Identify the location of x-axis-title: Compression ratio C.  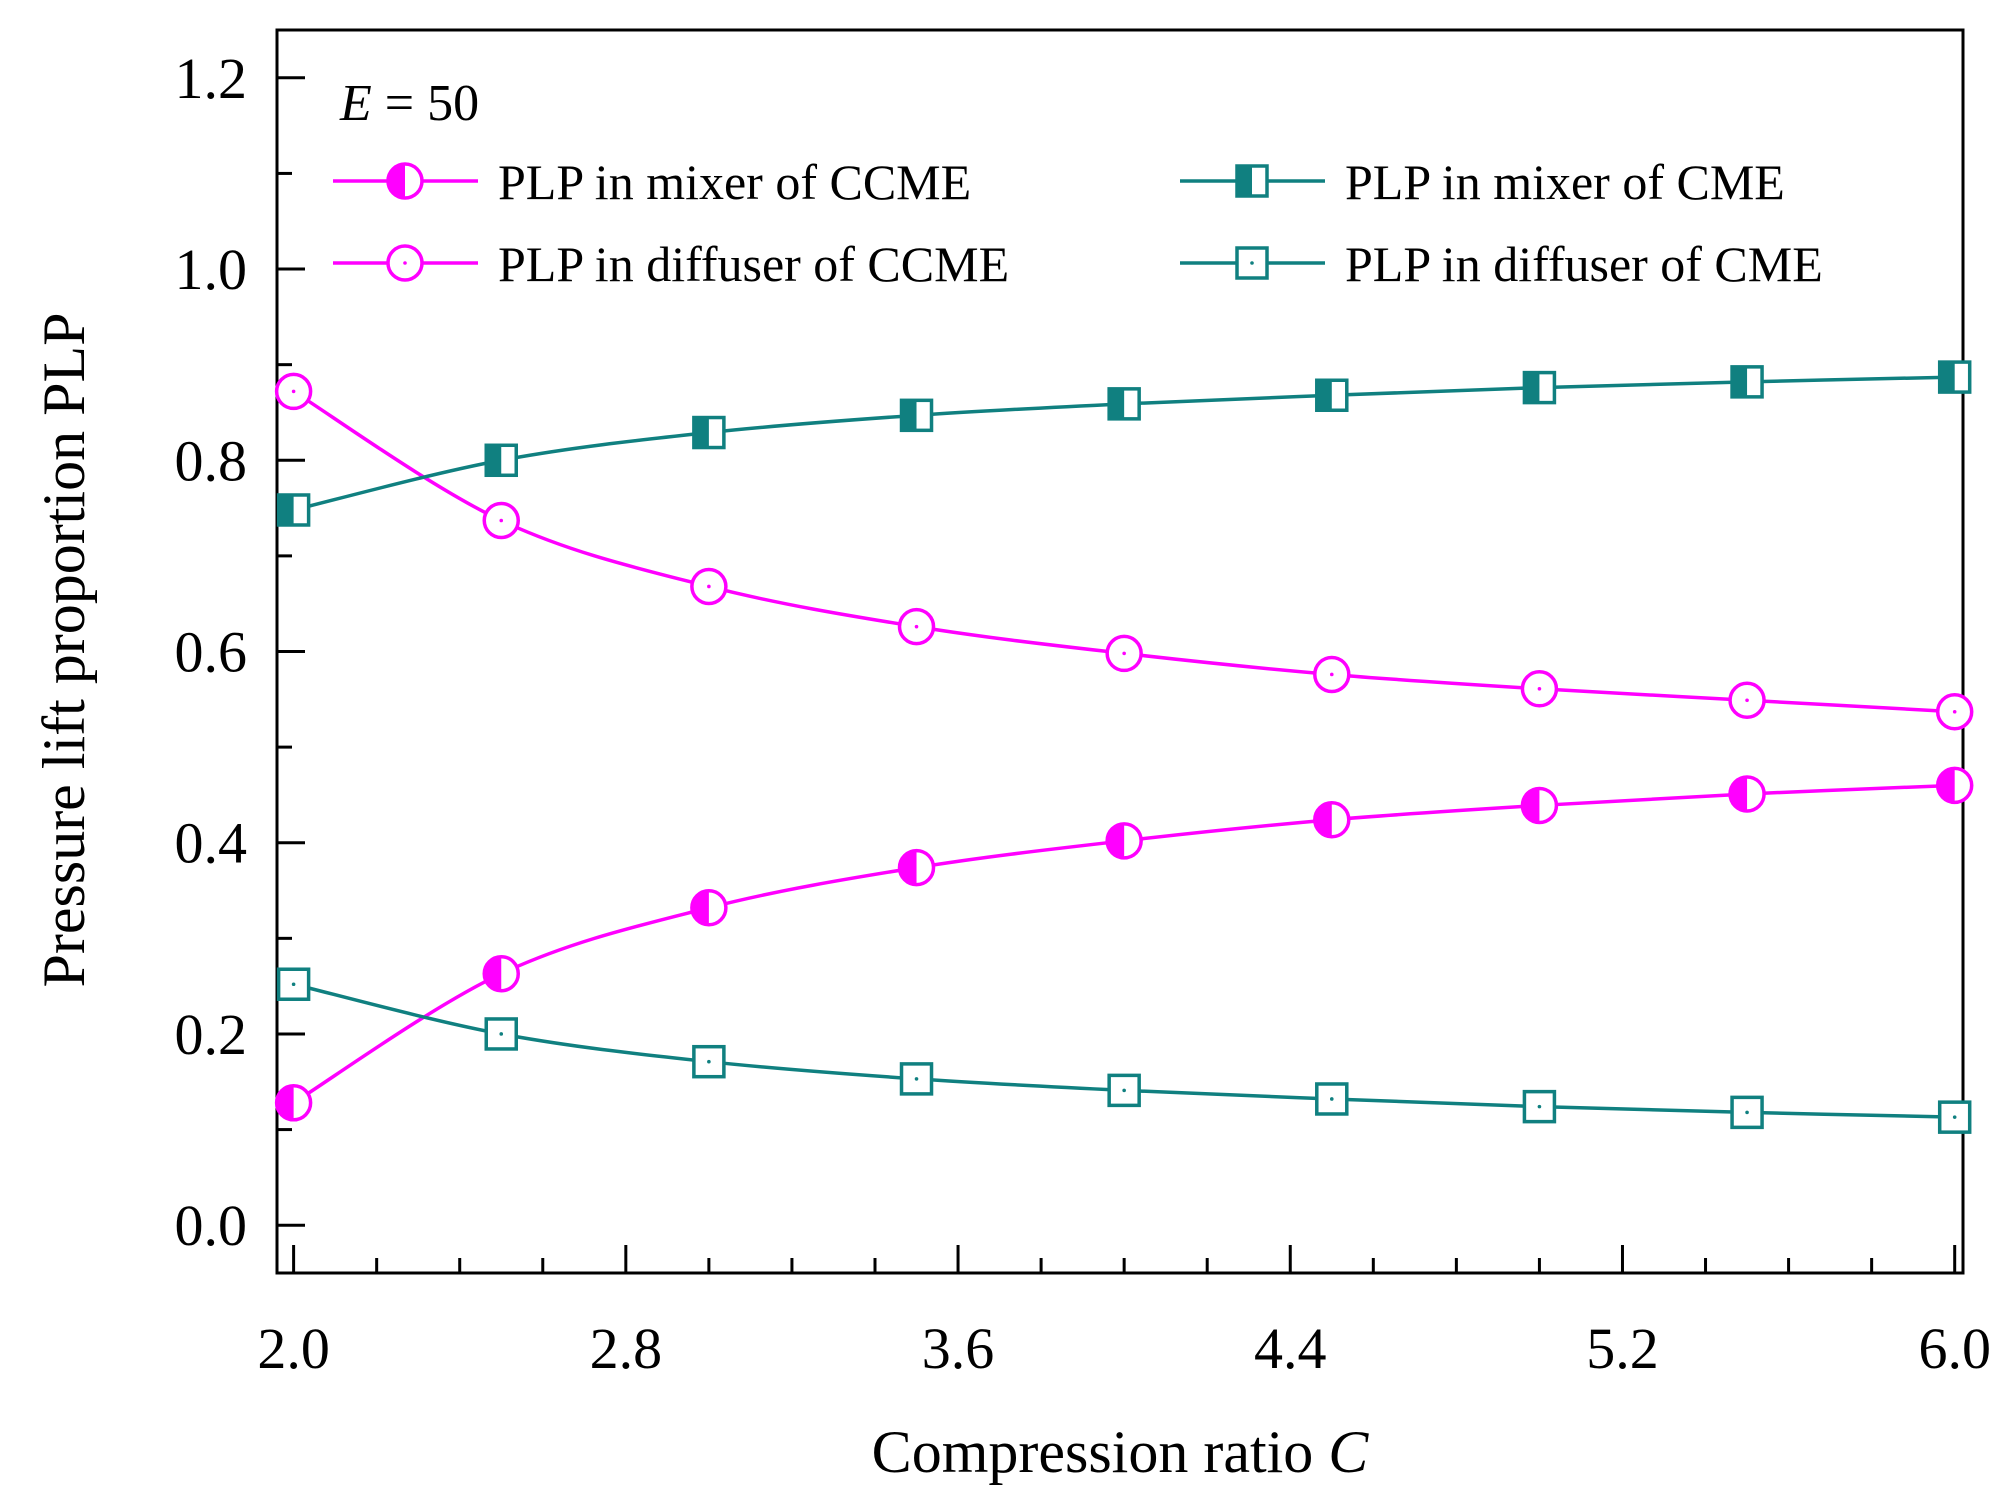
(1121, 1452).